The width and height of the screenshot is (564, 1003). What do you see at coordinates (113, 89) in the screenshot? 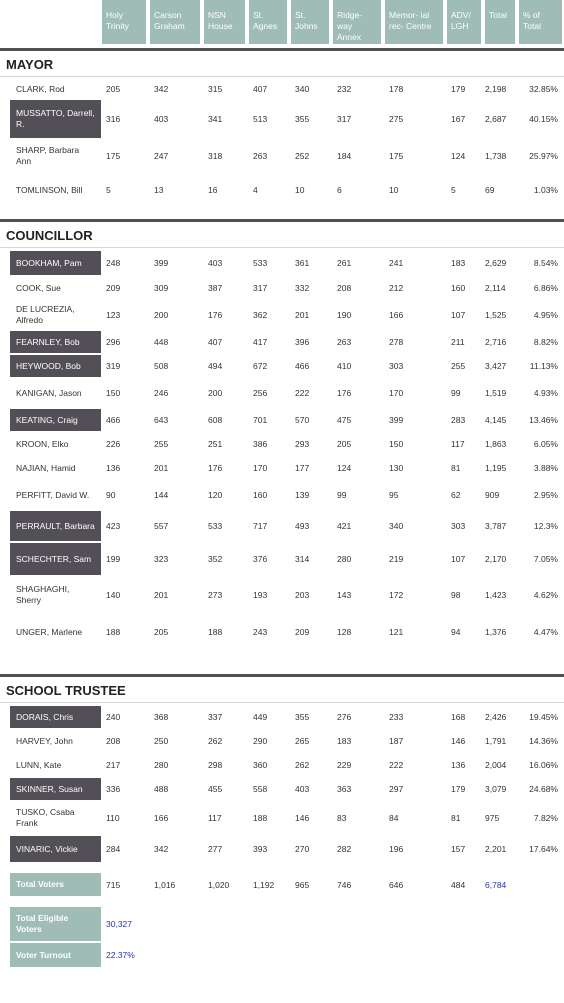
I see `vote-count: 205` at bounding box center [113, 89].